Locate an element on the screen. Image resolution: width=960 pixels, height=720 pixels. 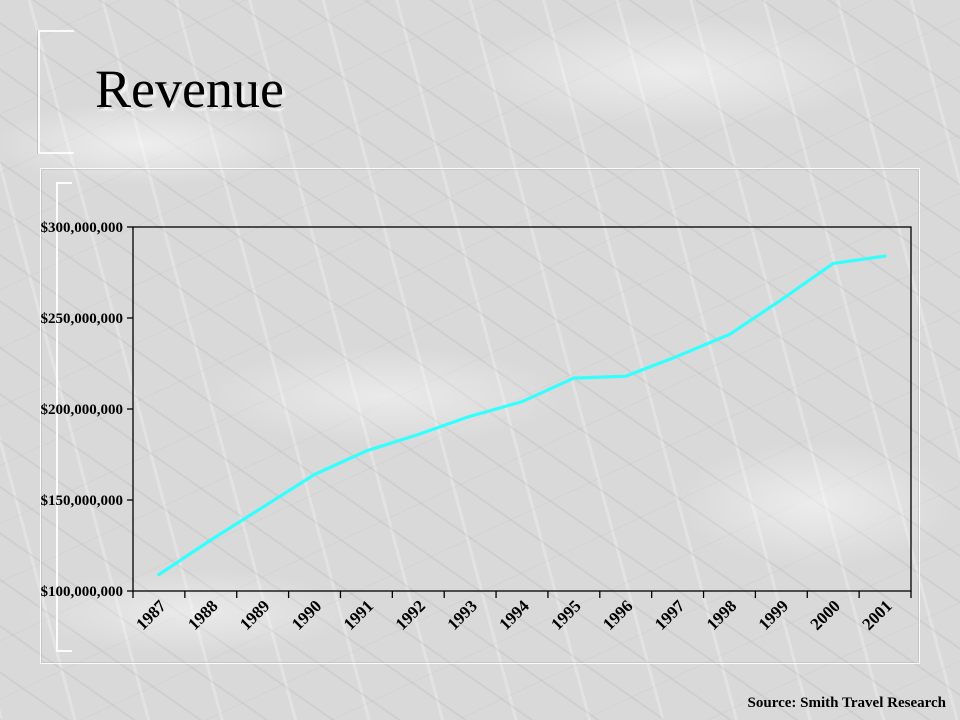
x-tick-label: 1990 is located at coordinates (306, 614).